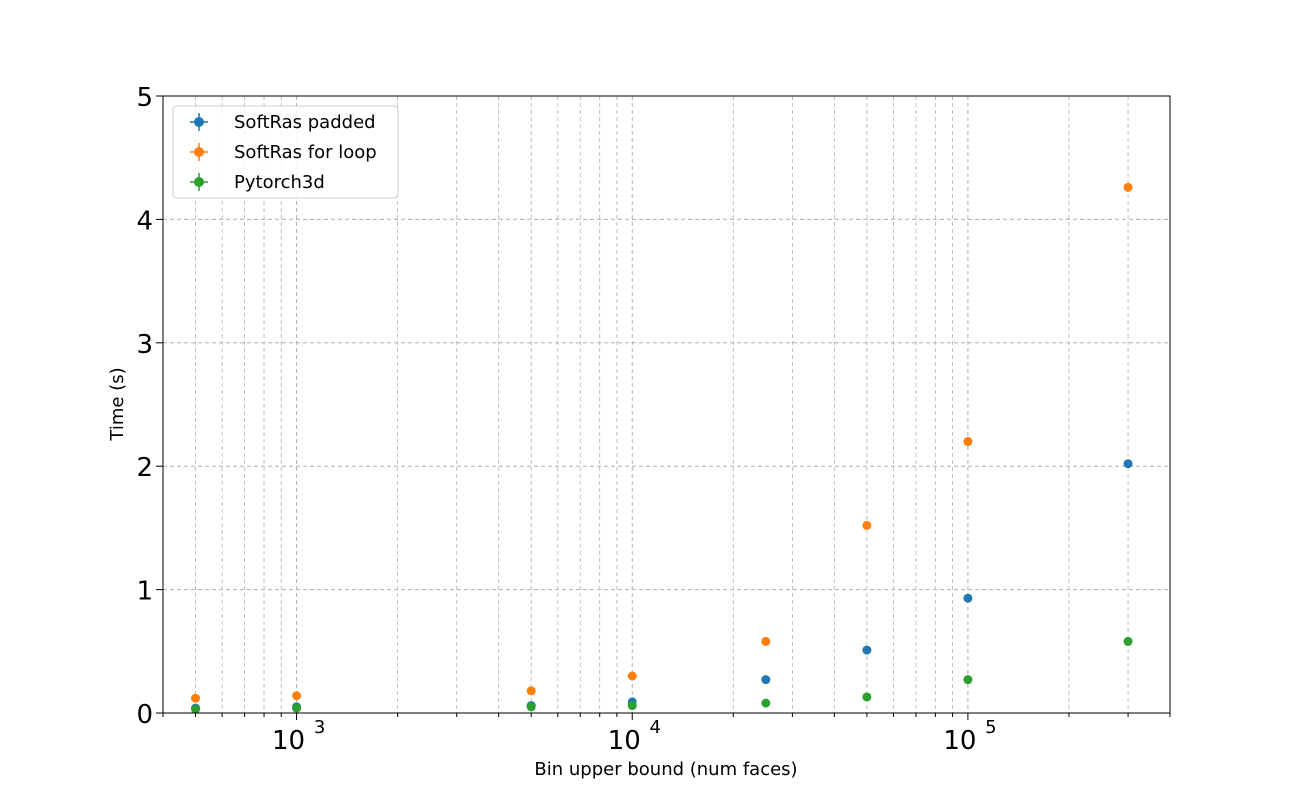  Describe the element at coordinates (665, 769) in the screenshot. I see `x-axis-label: Bin upper bound (num faces)` at that location.